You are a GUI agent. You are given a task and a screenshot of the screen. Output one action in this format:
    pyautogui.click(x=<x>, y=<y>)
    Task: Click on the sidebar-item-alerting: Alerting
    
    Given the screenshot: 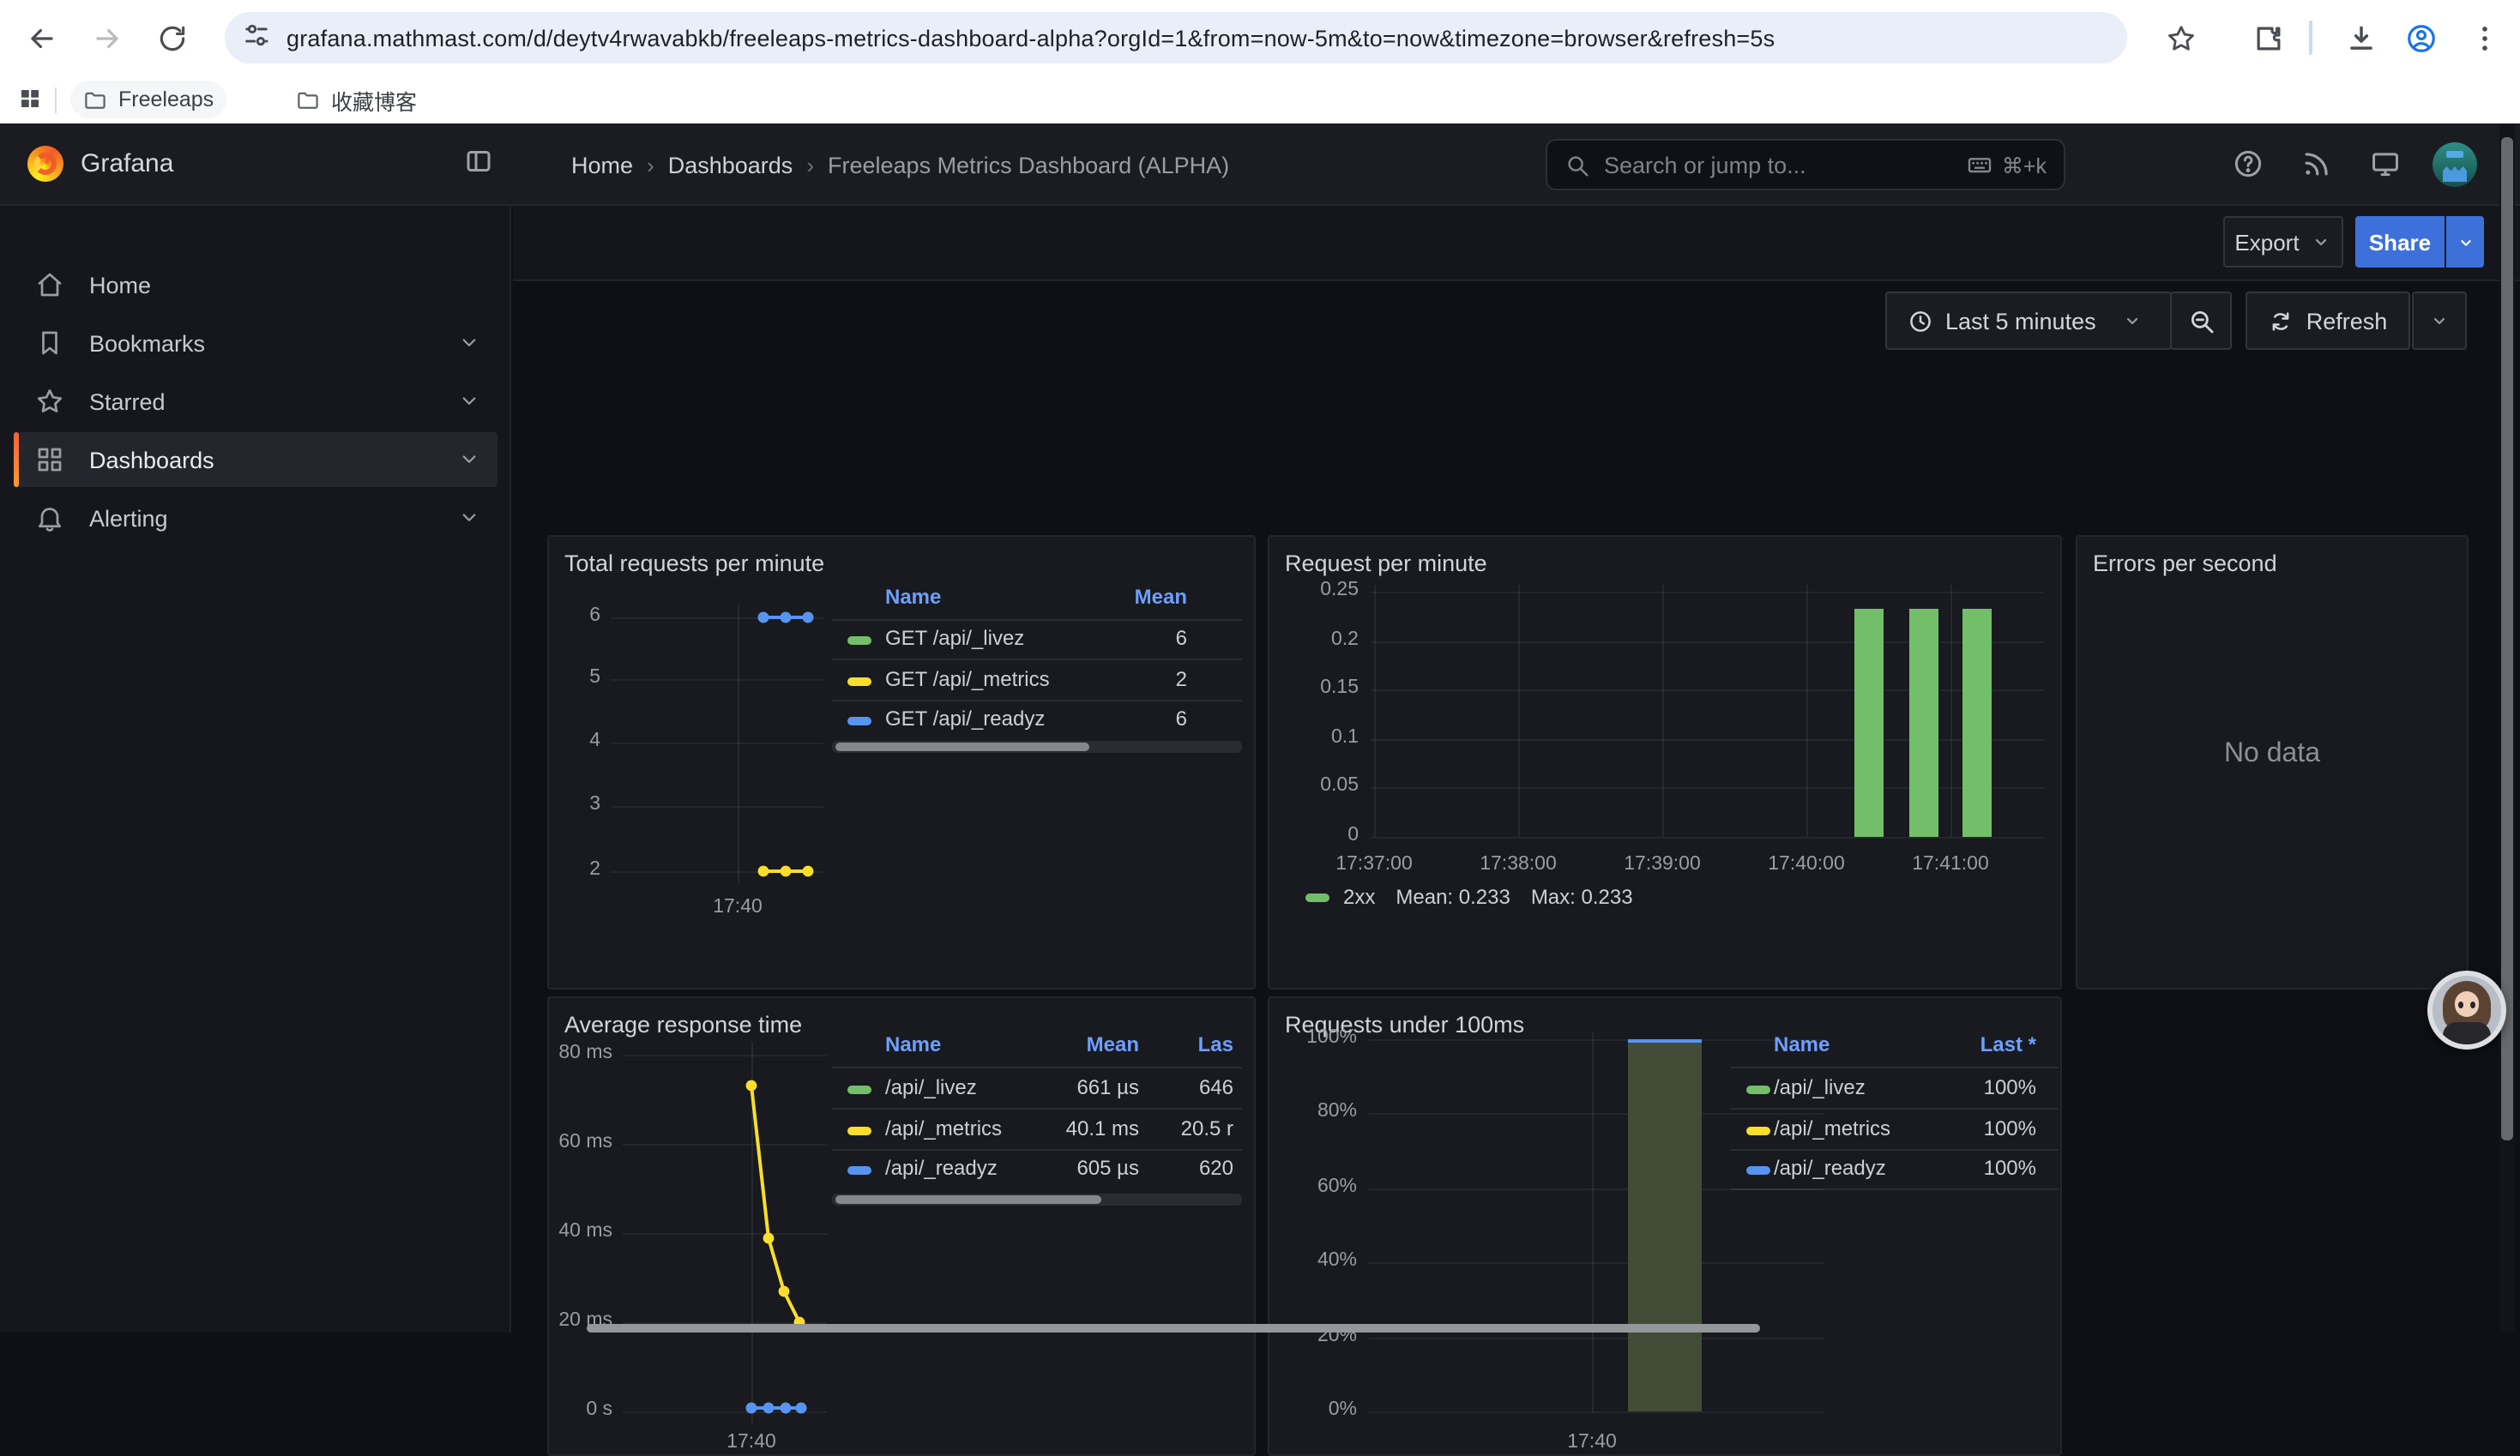 What is the action you would take?
    pyautogui.click(x=256, y=517)
    